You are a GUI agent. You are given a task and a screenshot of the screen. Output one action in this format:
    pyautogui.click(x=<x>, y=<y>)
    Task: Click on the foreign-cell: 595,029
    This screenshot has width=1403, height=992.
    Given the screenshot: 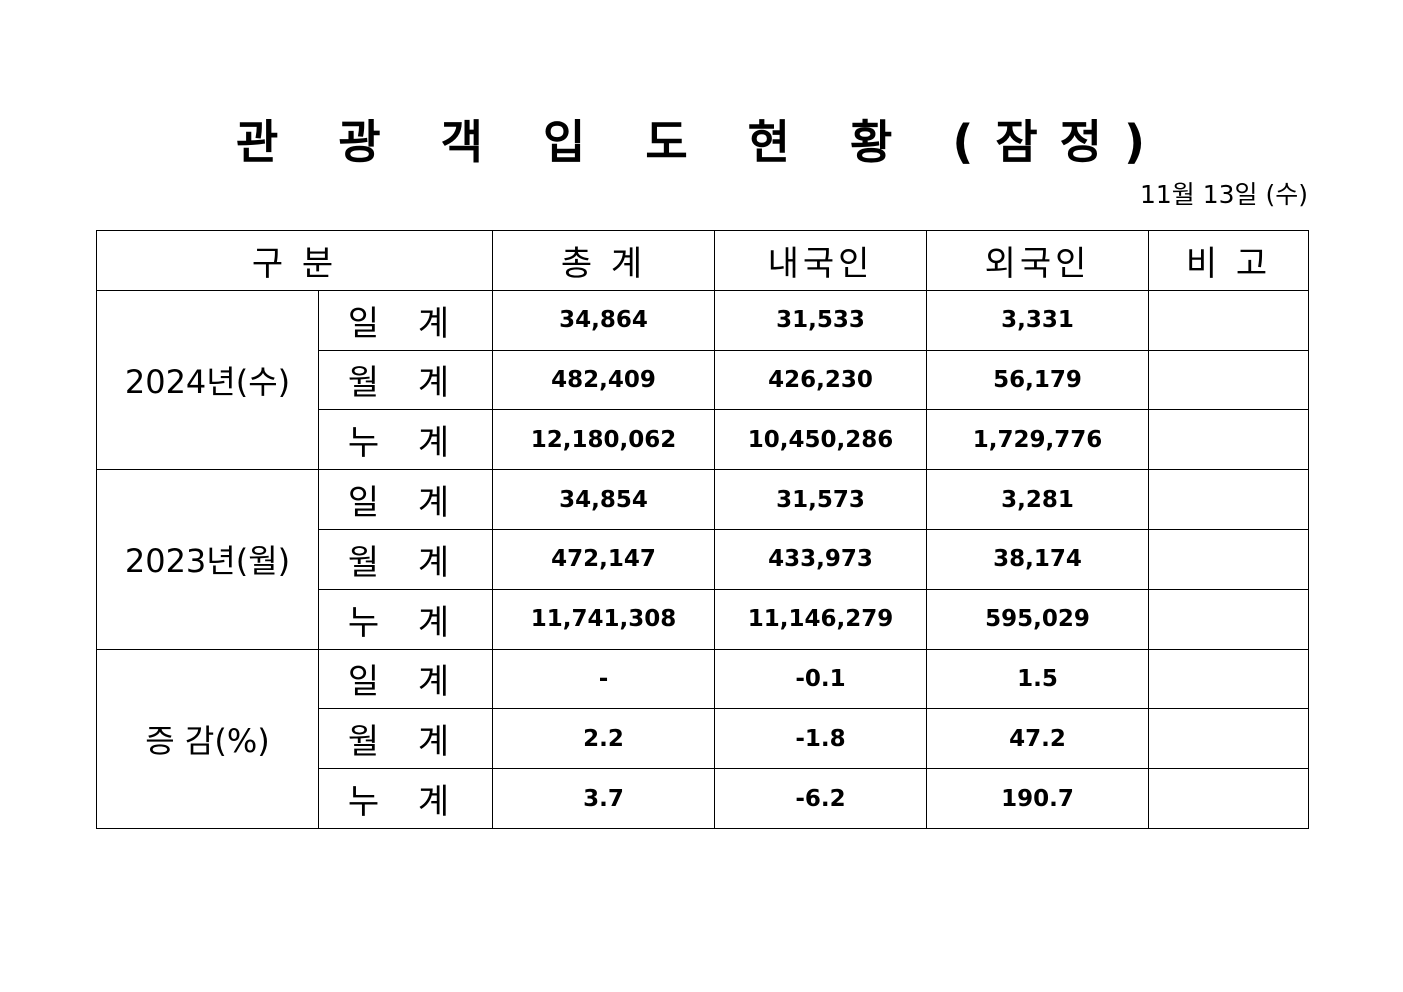 What is the action you would take?
    pyautogui.click(x=1037, y=619)
    